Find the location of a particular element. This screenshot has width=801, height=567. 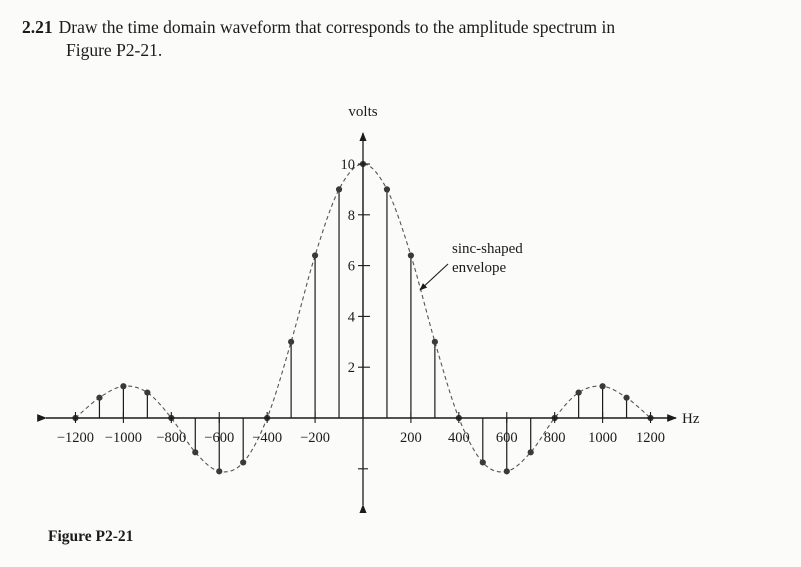

y-tick-label: 6 is located at coordinates (351, 267).